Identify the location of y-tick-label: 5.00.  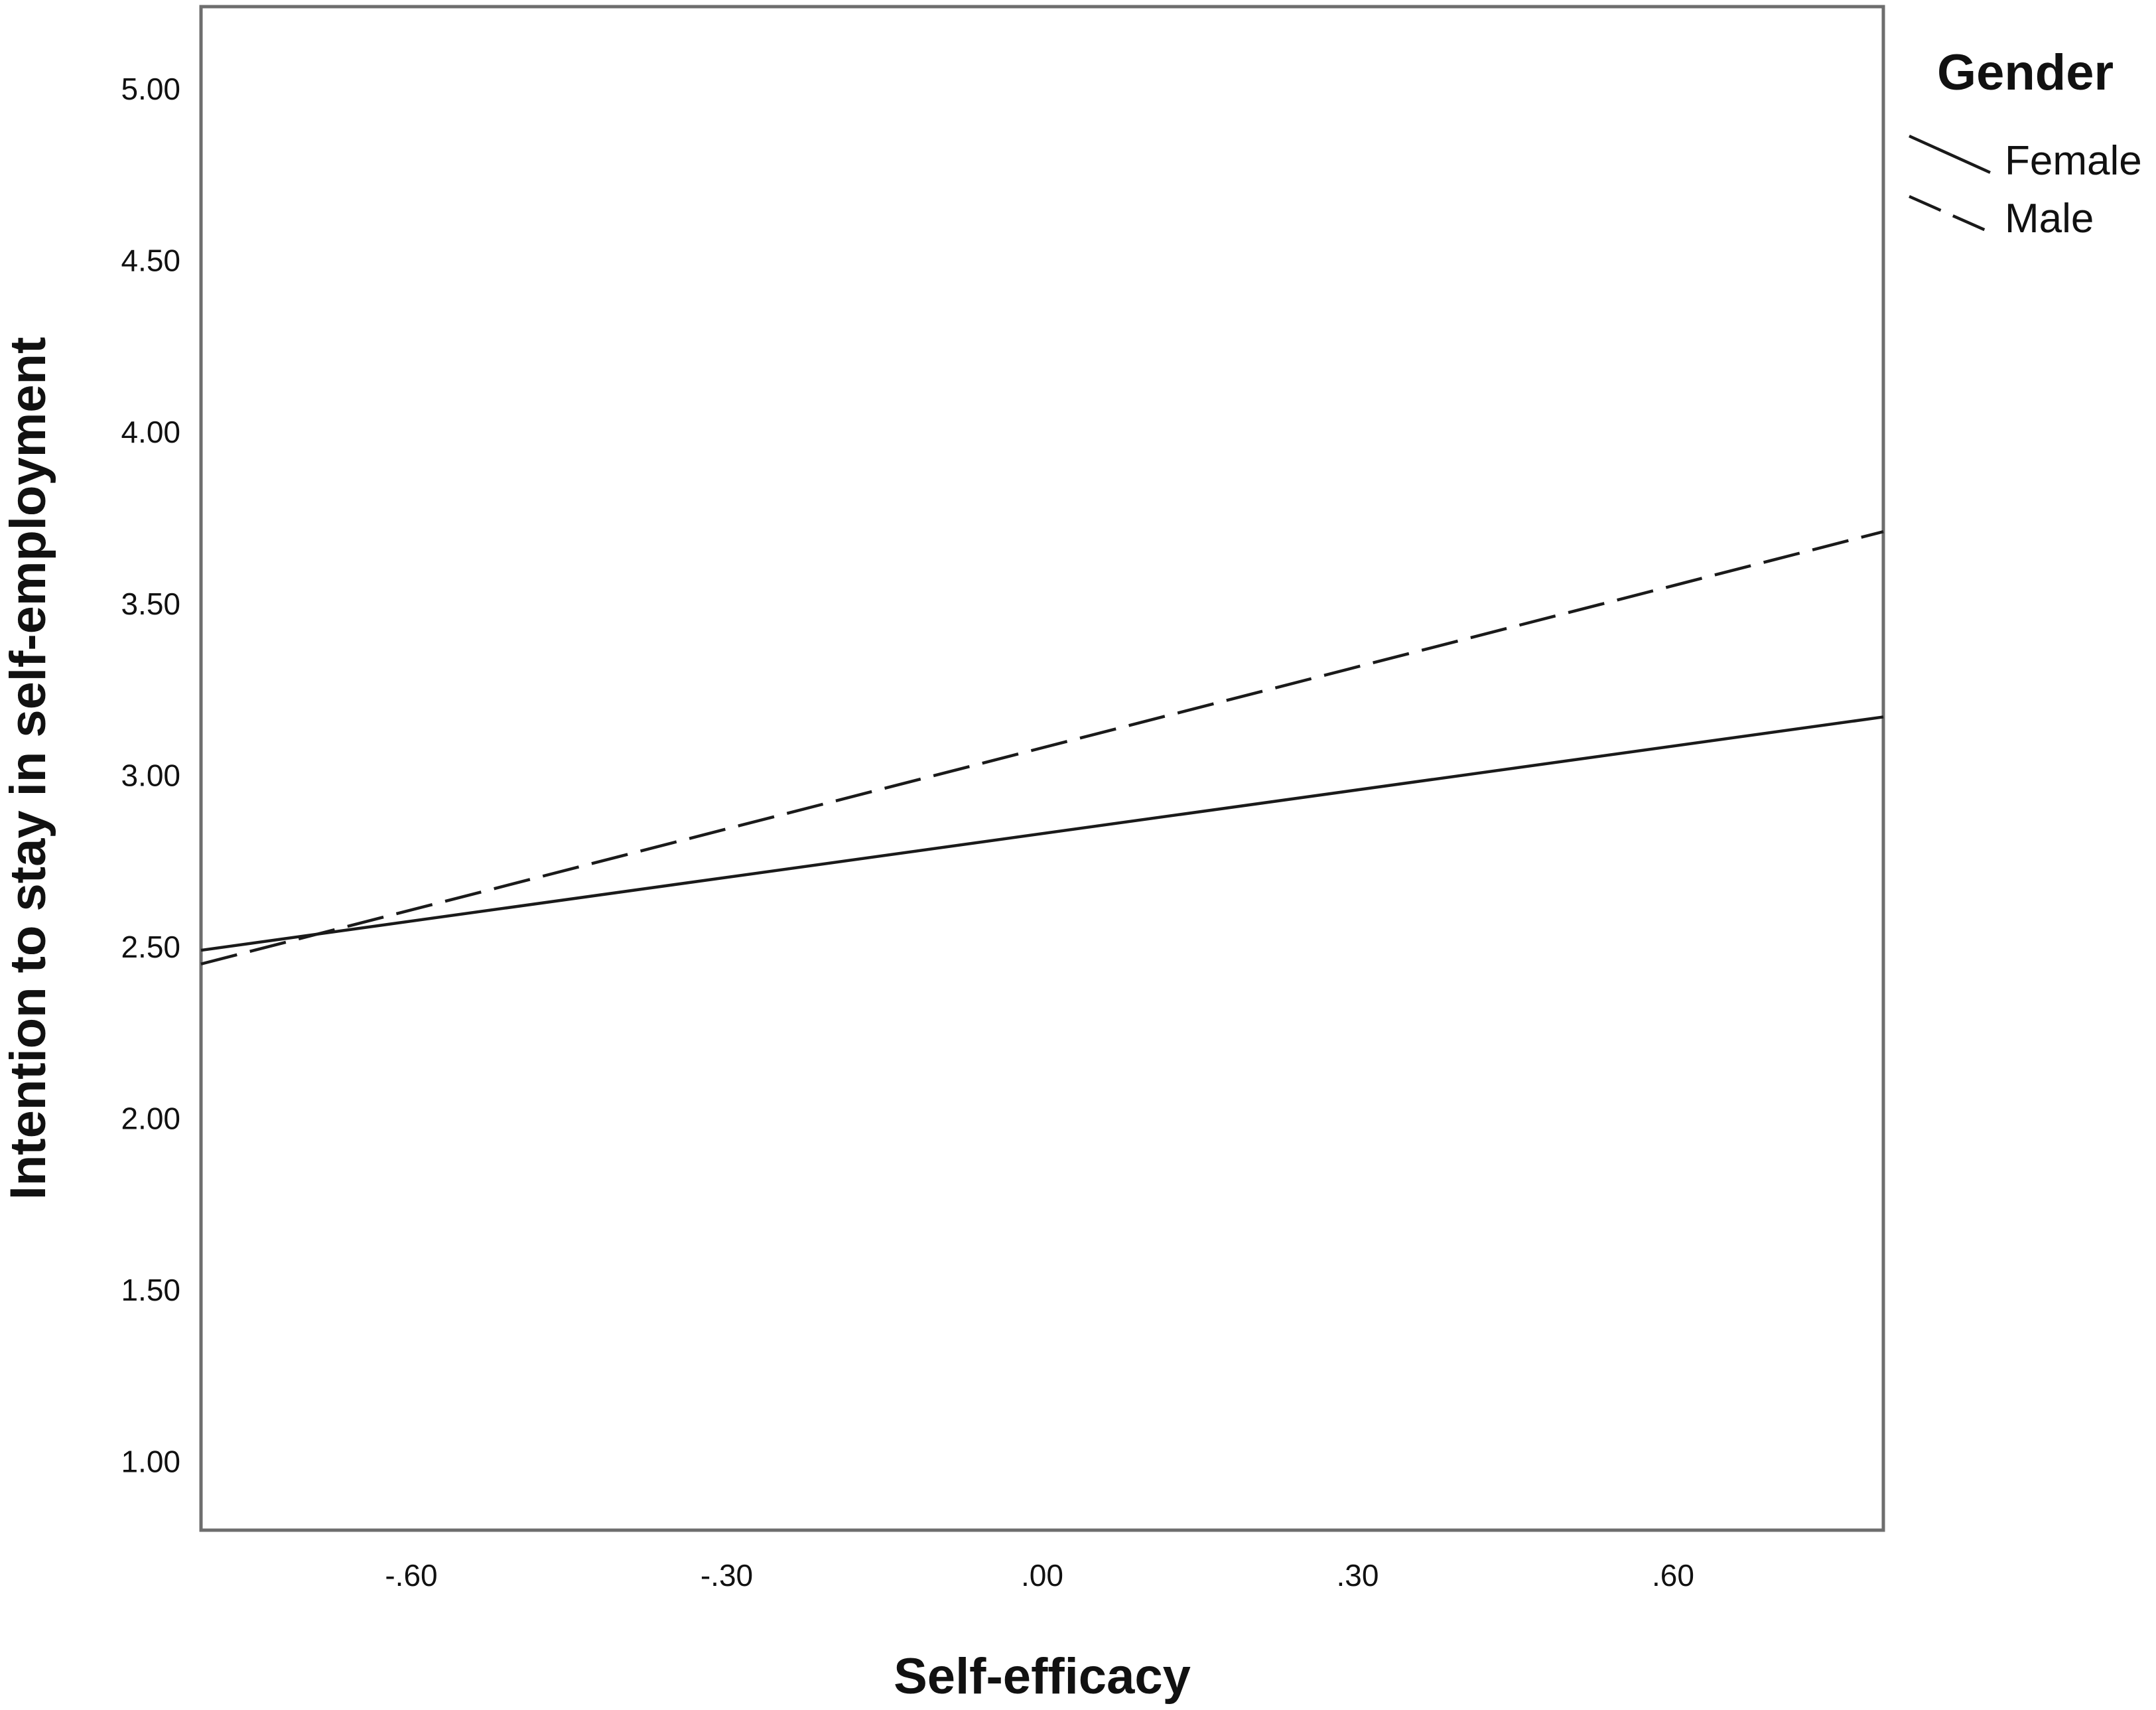
(150, 89).